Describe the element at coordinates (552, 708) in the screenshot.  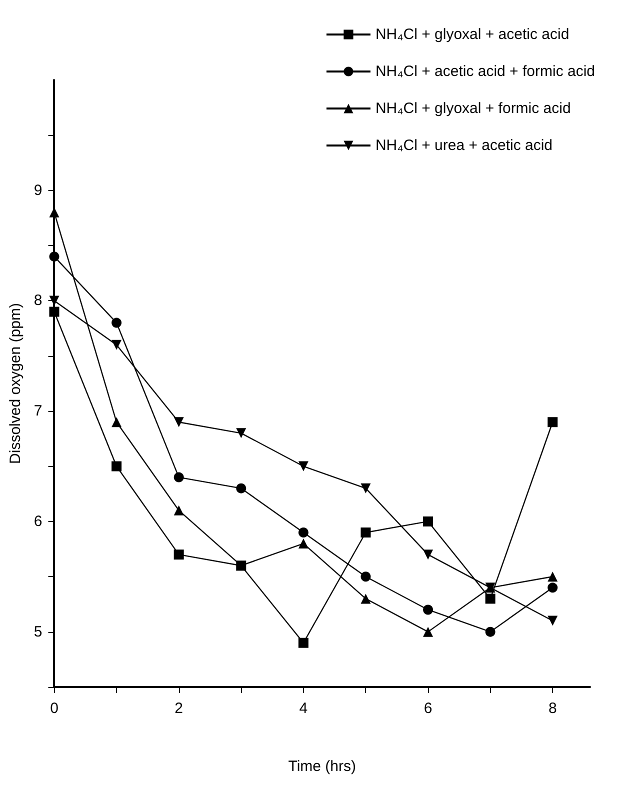
I see `x-tick-label: 8` at that location.